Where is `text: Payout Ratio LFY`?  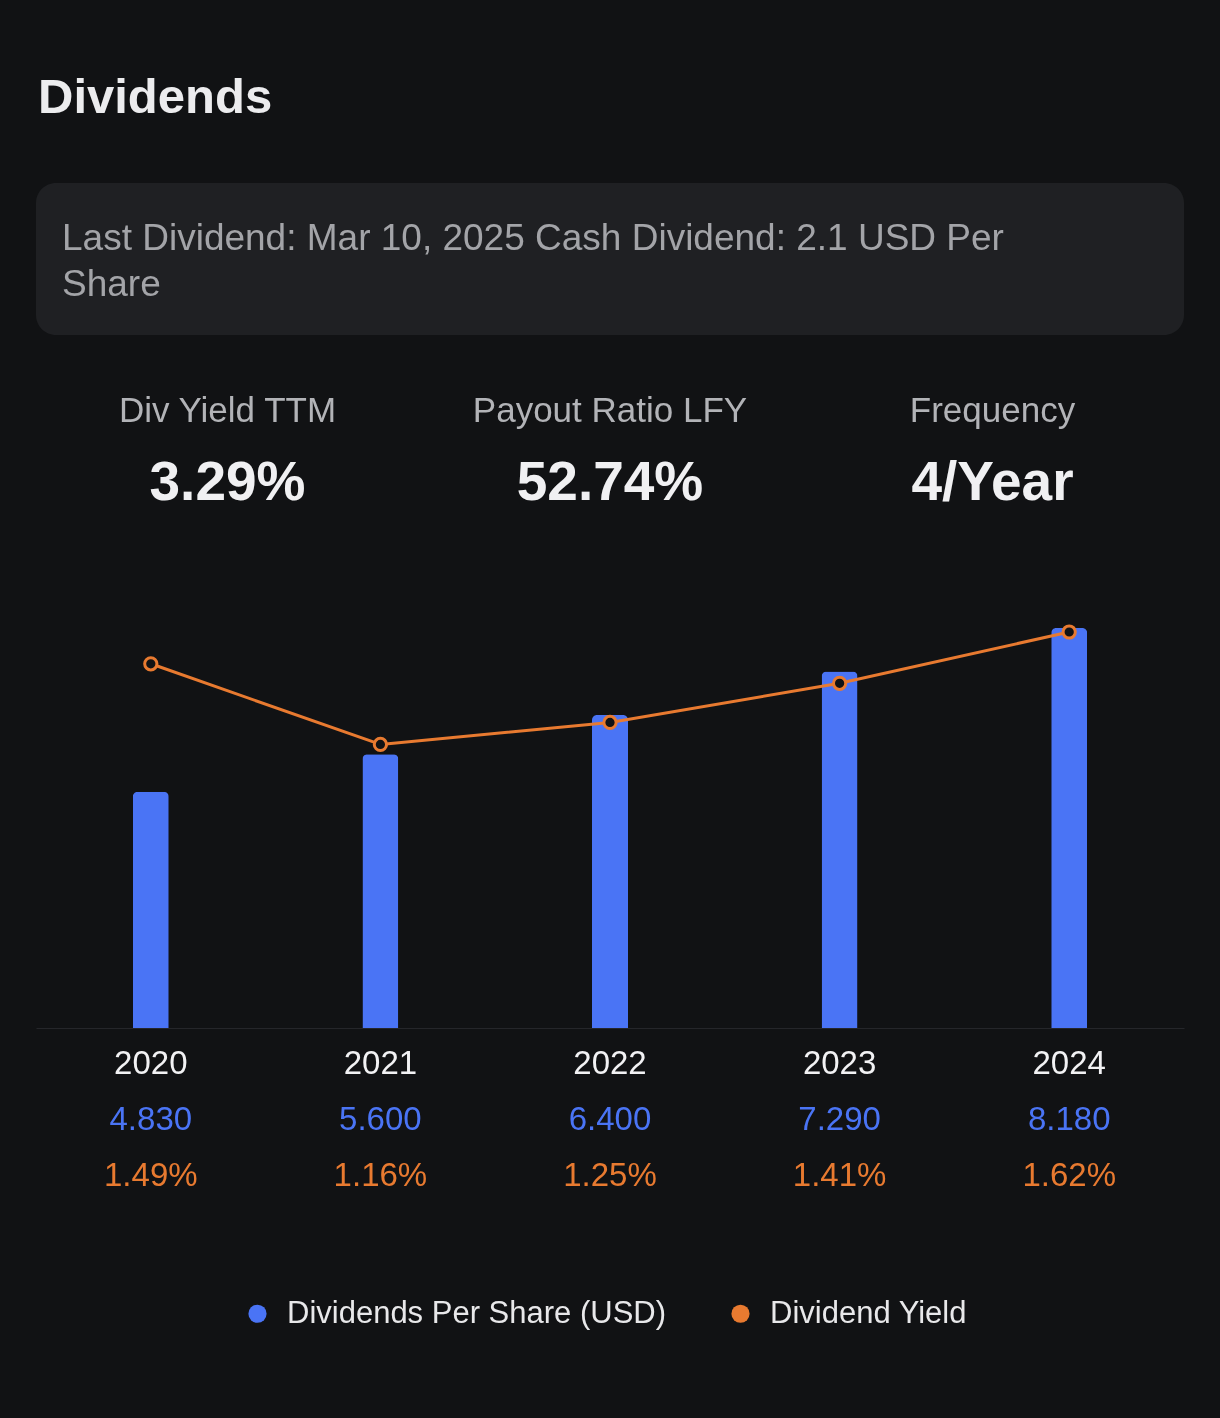 text: Payout Ratio LFY is located at coordinates (610, 409).